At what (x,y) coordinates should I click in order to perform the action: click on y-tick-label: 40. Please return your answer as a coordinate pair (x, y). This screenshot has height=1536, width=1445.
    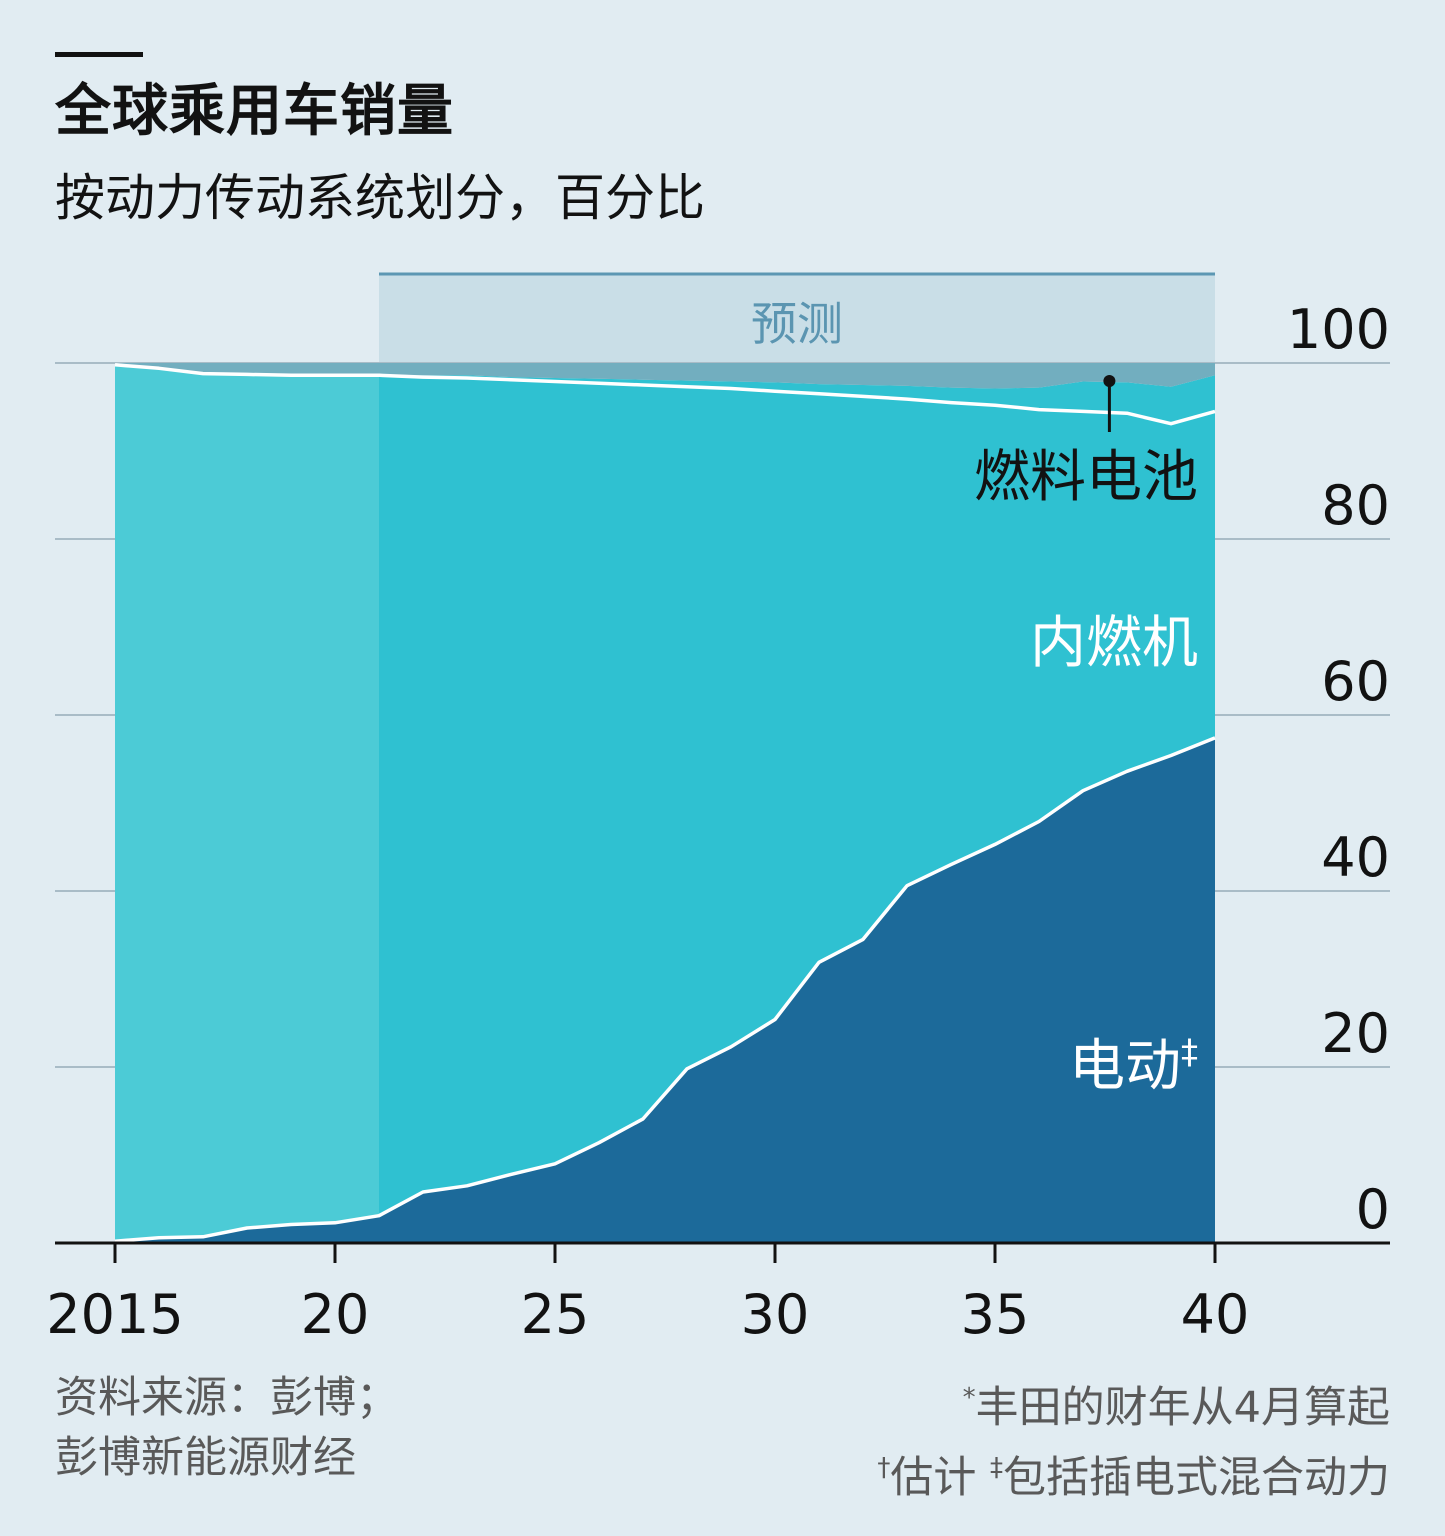
    Looking at the image, I should click on (1355, 857).